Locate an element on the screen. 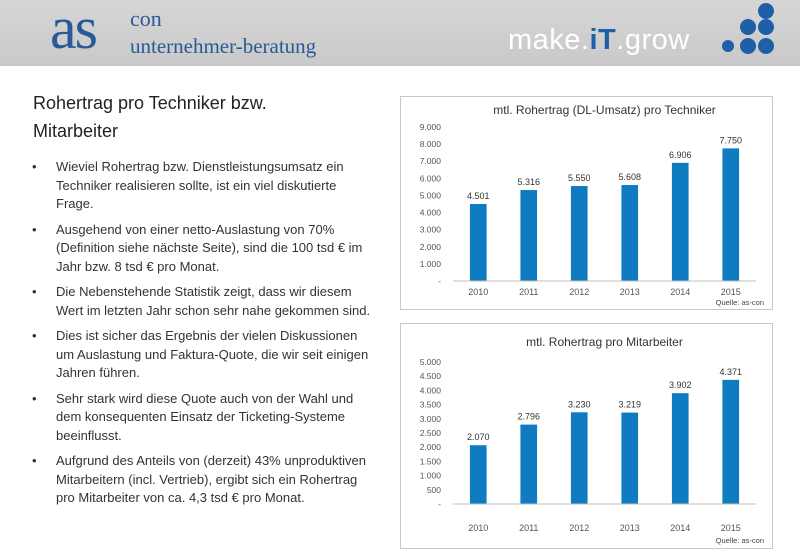  data-label: 5.608 is located at coordinates (629, 177).